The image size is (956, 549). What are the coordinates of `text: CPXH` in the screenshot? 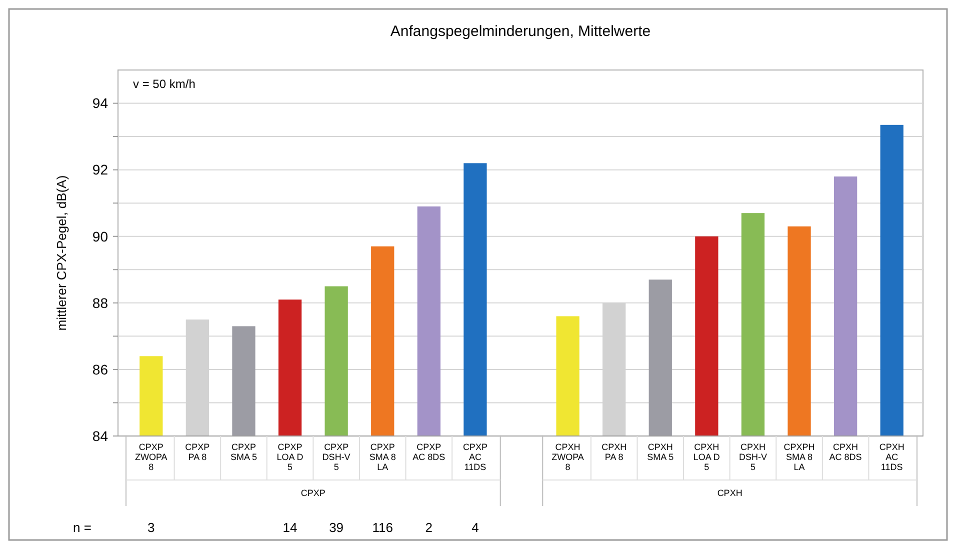 It's located at (729, 493).